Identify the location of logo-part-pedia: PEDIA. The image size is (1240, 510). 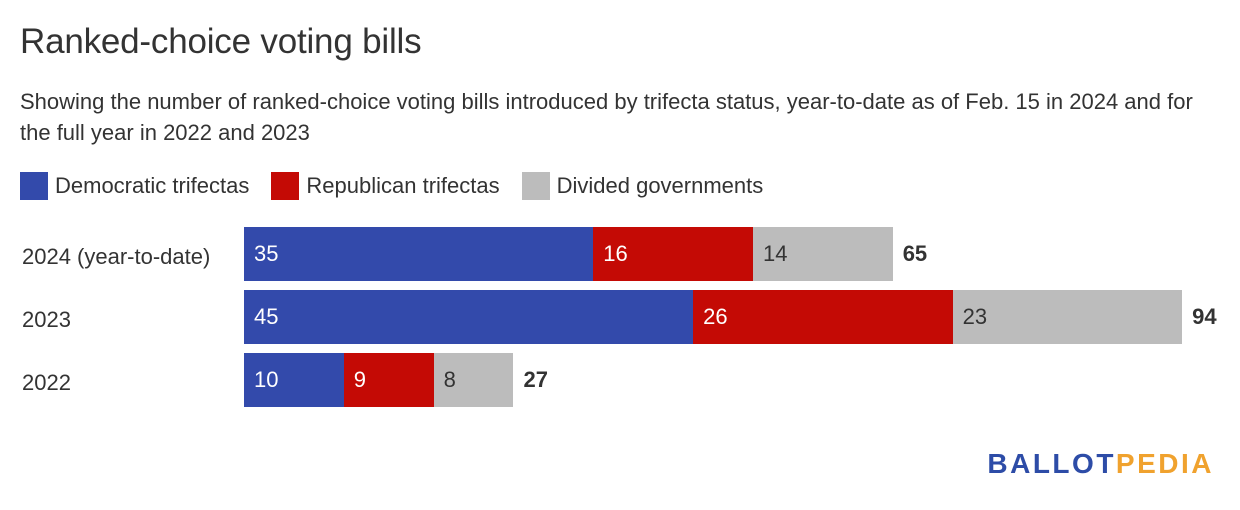
(1164, 463).